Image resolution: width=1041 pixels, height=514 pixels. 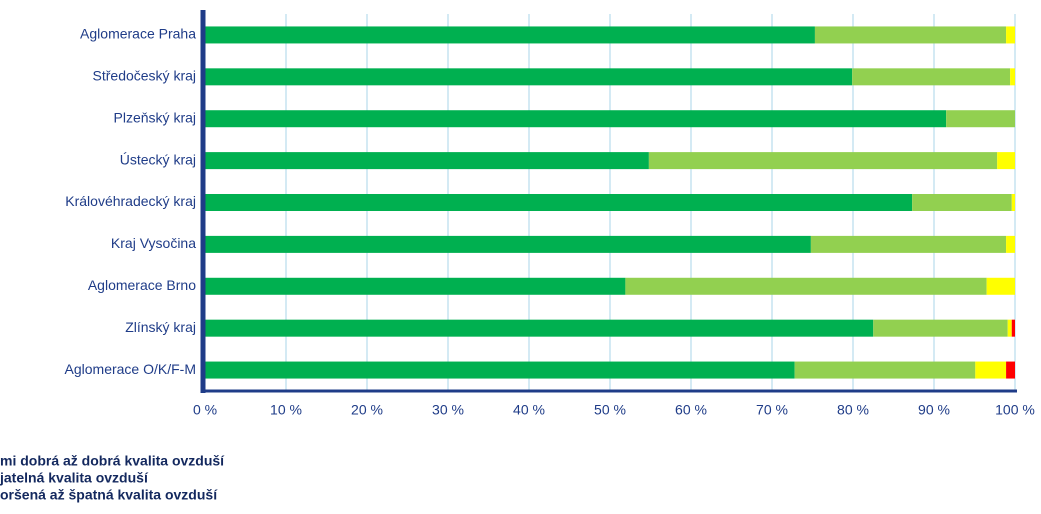 What do you see at coordinates (286, 410) in the screenshot?
I see `x-tick-label: 10 %` at bounding box center [286, 410].